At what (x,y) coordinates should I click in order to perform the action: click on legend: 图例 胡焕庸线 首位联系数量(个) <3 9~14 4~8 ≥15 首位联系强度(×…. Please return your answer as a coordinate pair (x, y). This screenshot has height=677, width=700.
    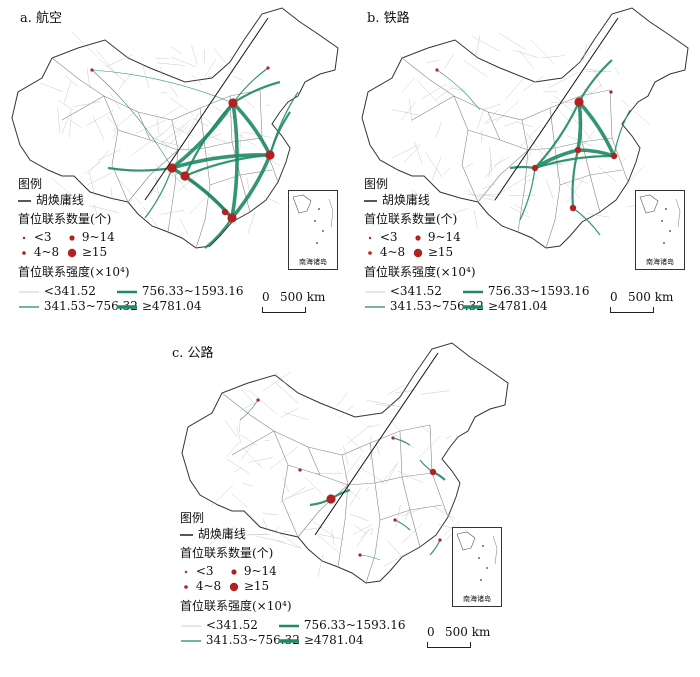
    Looking at the image, I should click on (489, 245).